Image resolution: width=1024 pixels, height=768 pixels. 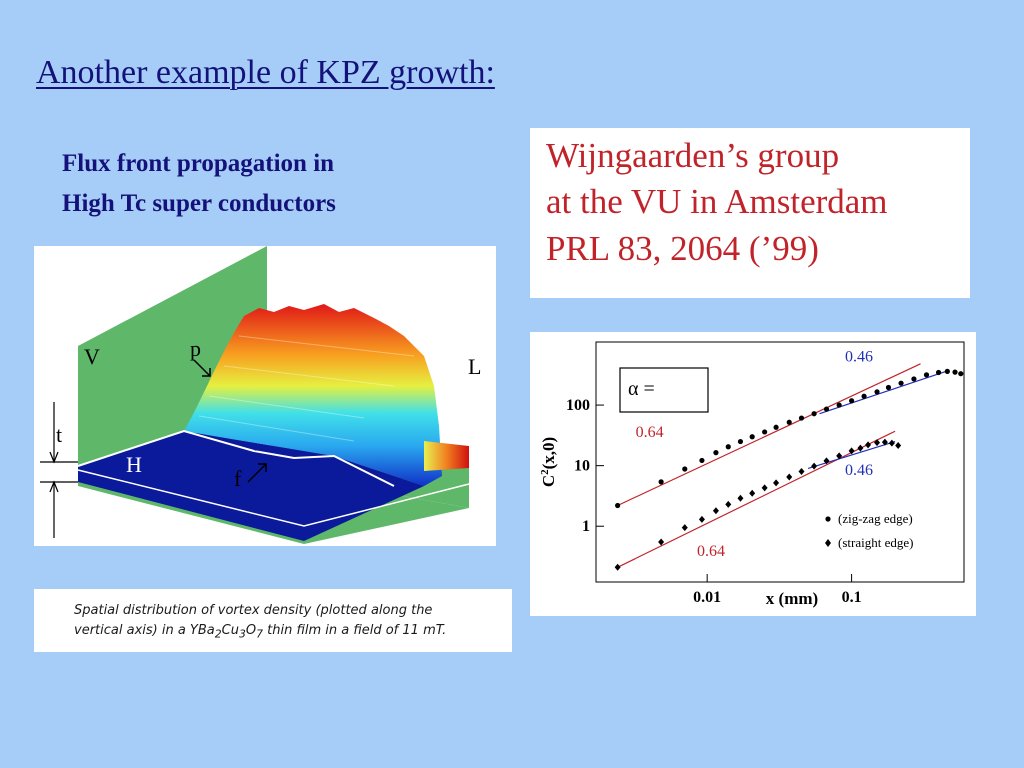 I want to click on arrow-f, so click(x=257, y=473).